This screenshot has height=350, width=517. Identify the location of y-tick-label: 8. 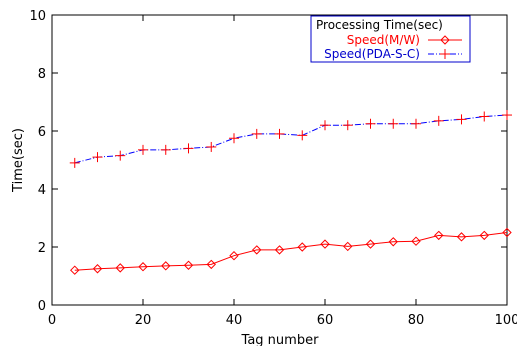
(42, 74).